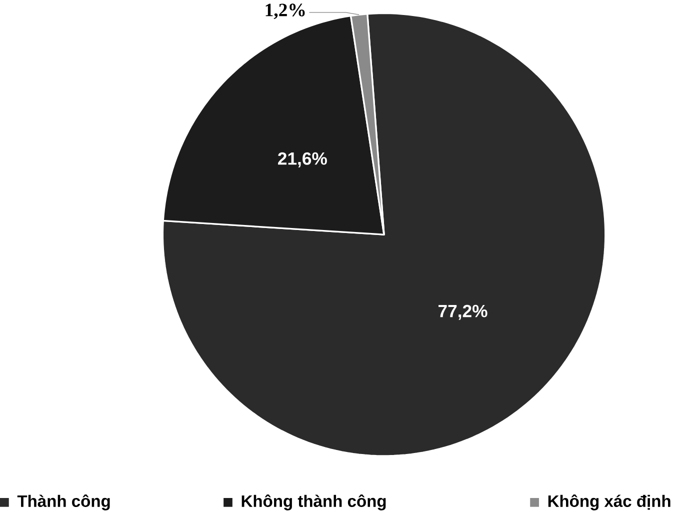  What do you see at coordinates (63, 502) in the screenshot?
I see `legend-label: Thành công` at bounding box center [63, 502].